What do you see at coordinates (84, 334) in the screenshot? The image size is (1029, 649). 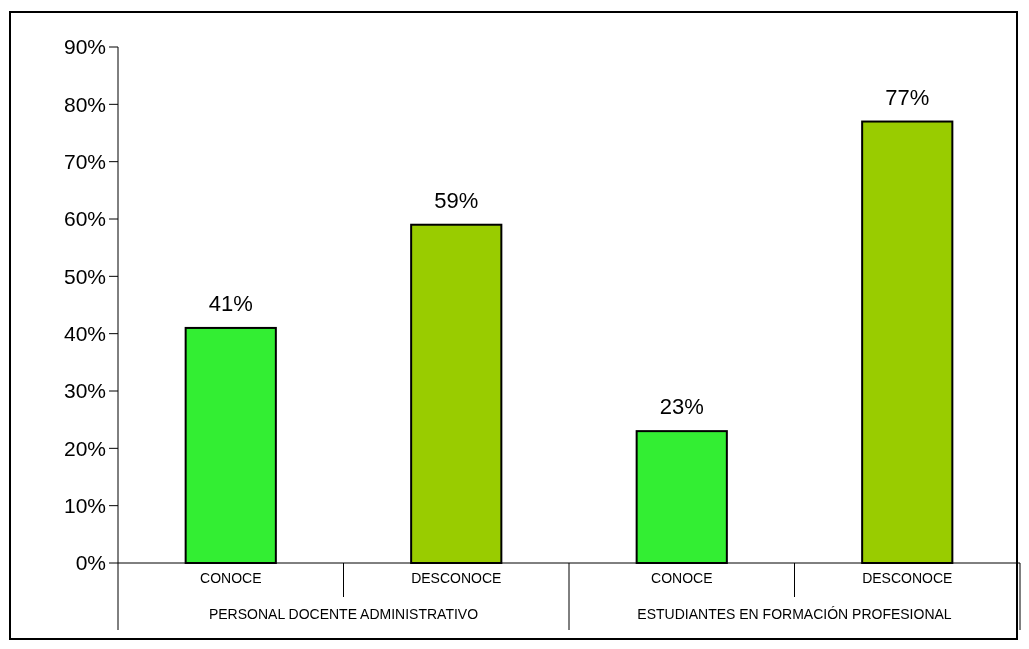 I see `y-tick-label: 40%` at bounding box center [84, 334].